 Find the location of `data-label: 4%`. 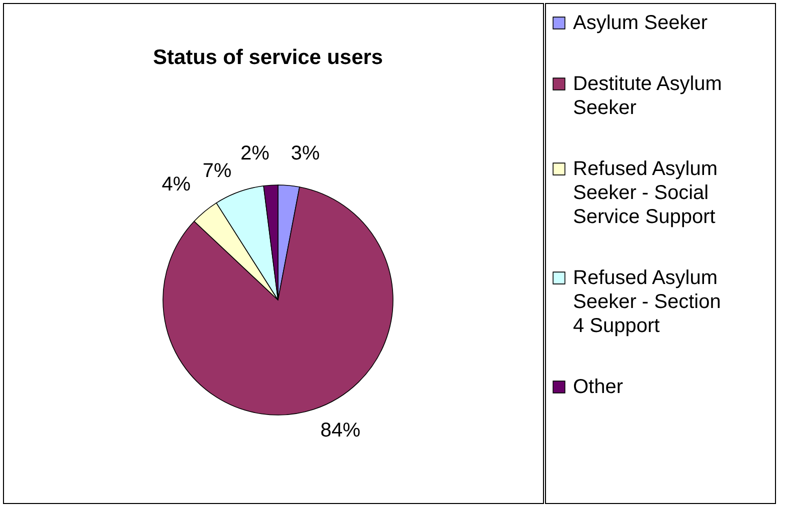

data-label: 4% is located at coordinates (176, 184).